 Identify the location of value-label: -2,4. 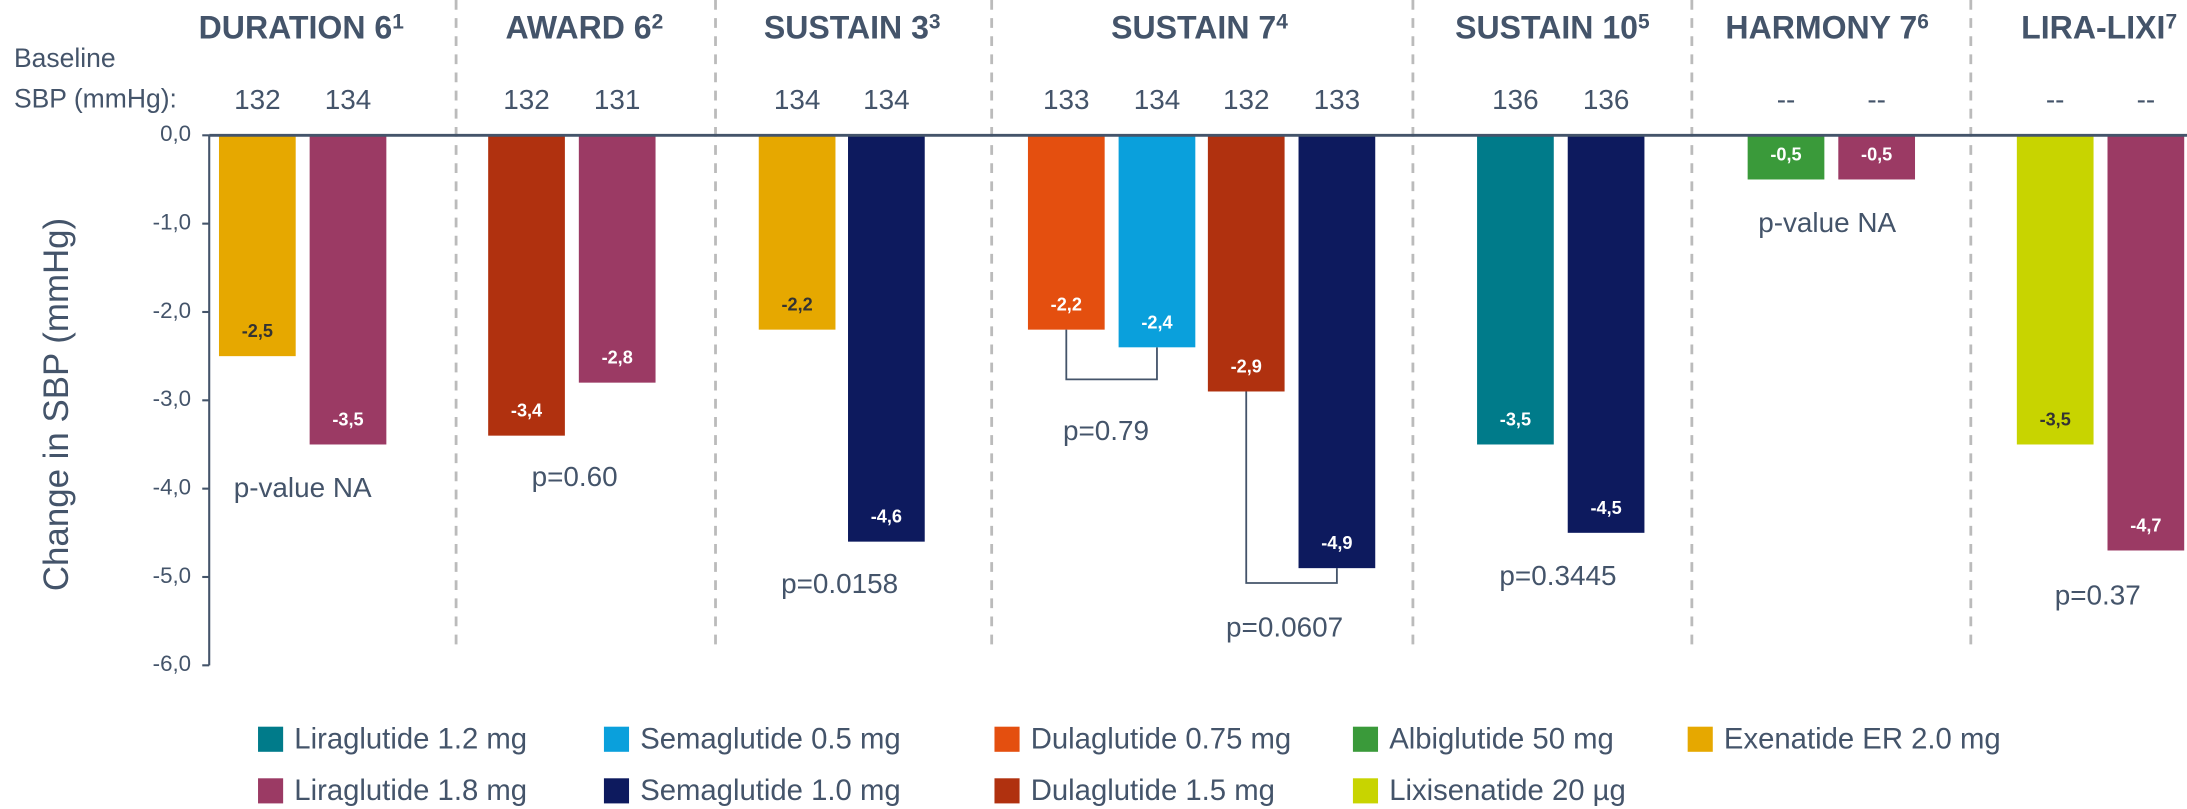
(1156, 322).